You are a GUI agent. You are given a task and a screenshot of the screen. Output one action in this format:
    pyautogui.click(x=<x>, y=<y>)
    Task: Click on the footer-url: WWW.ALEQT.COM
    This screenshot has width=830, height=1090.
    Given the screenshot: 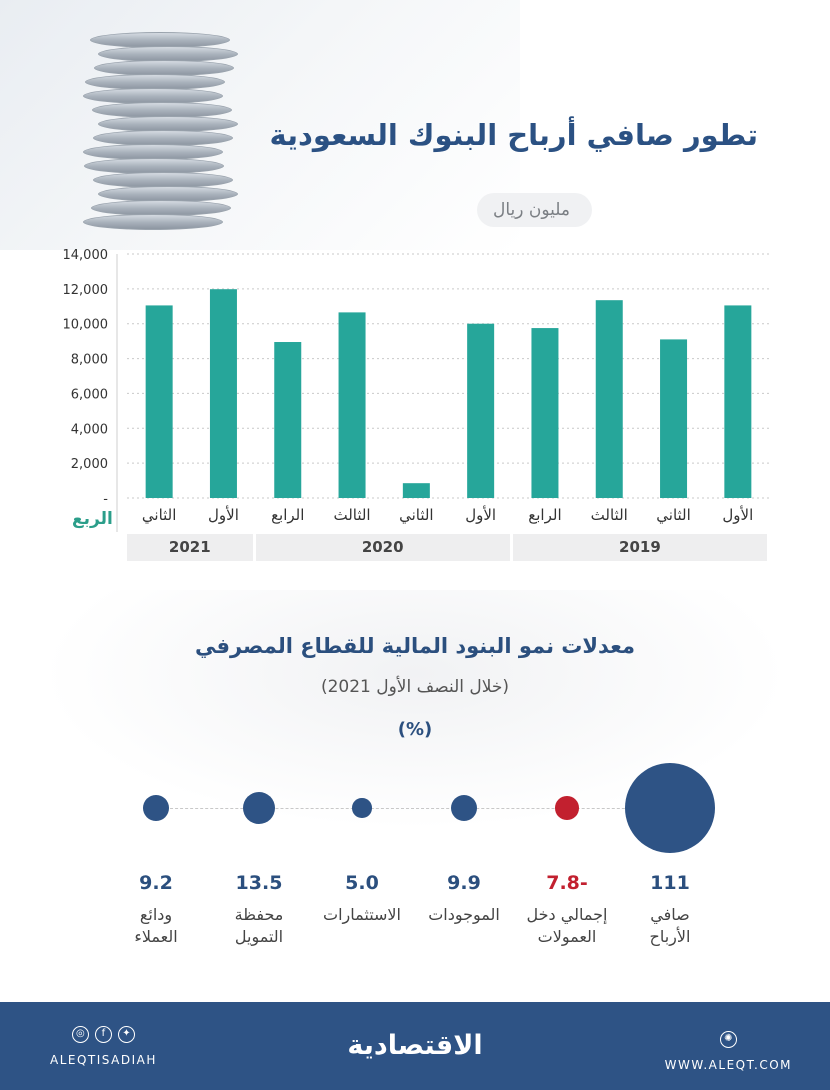 What is the action you would take?
    pyautogui.click(x=728, y=1065)
    